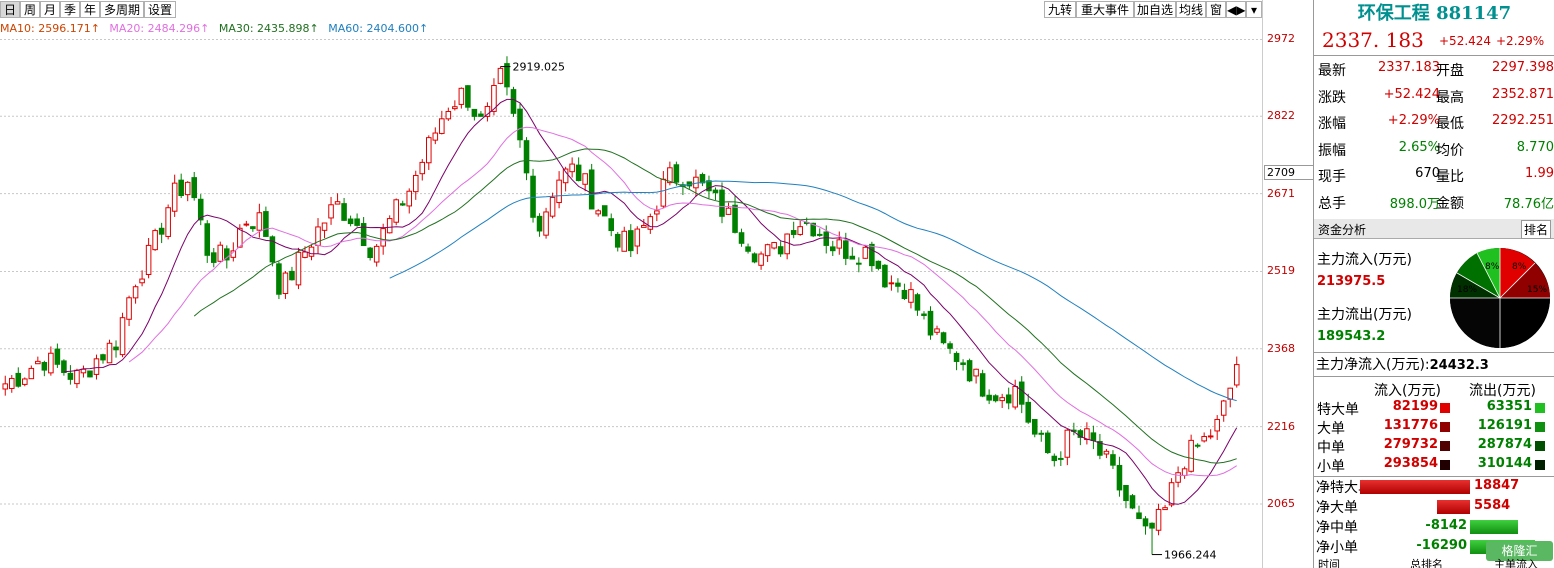 The image size is (1554, 568). Describe the element at coordinates (30, 9) in the screenshot. I see `tab-week: 周` at that location.